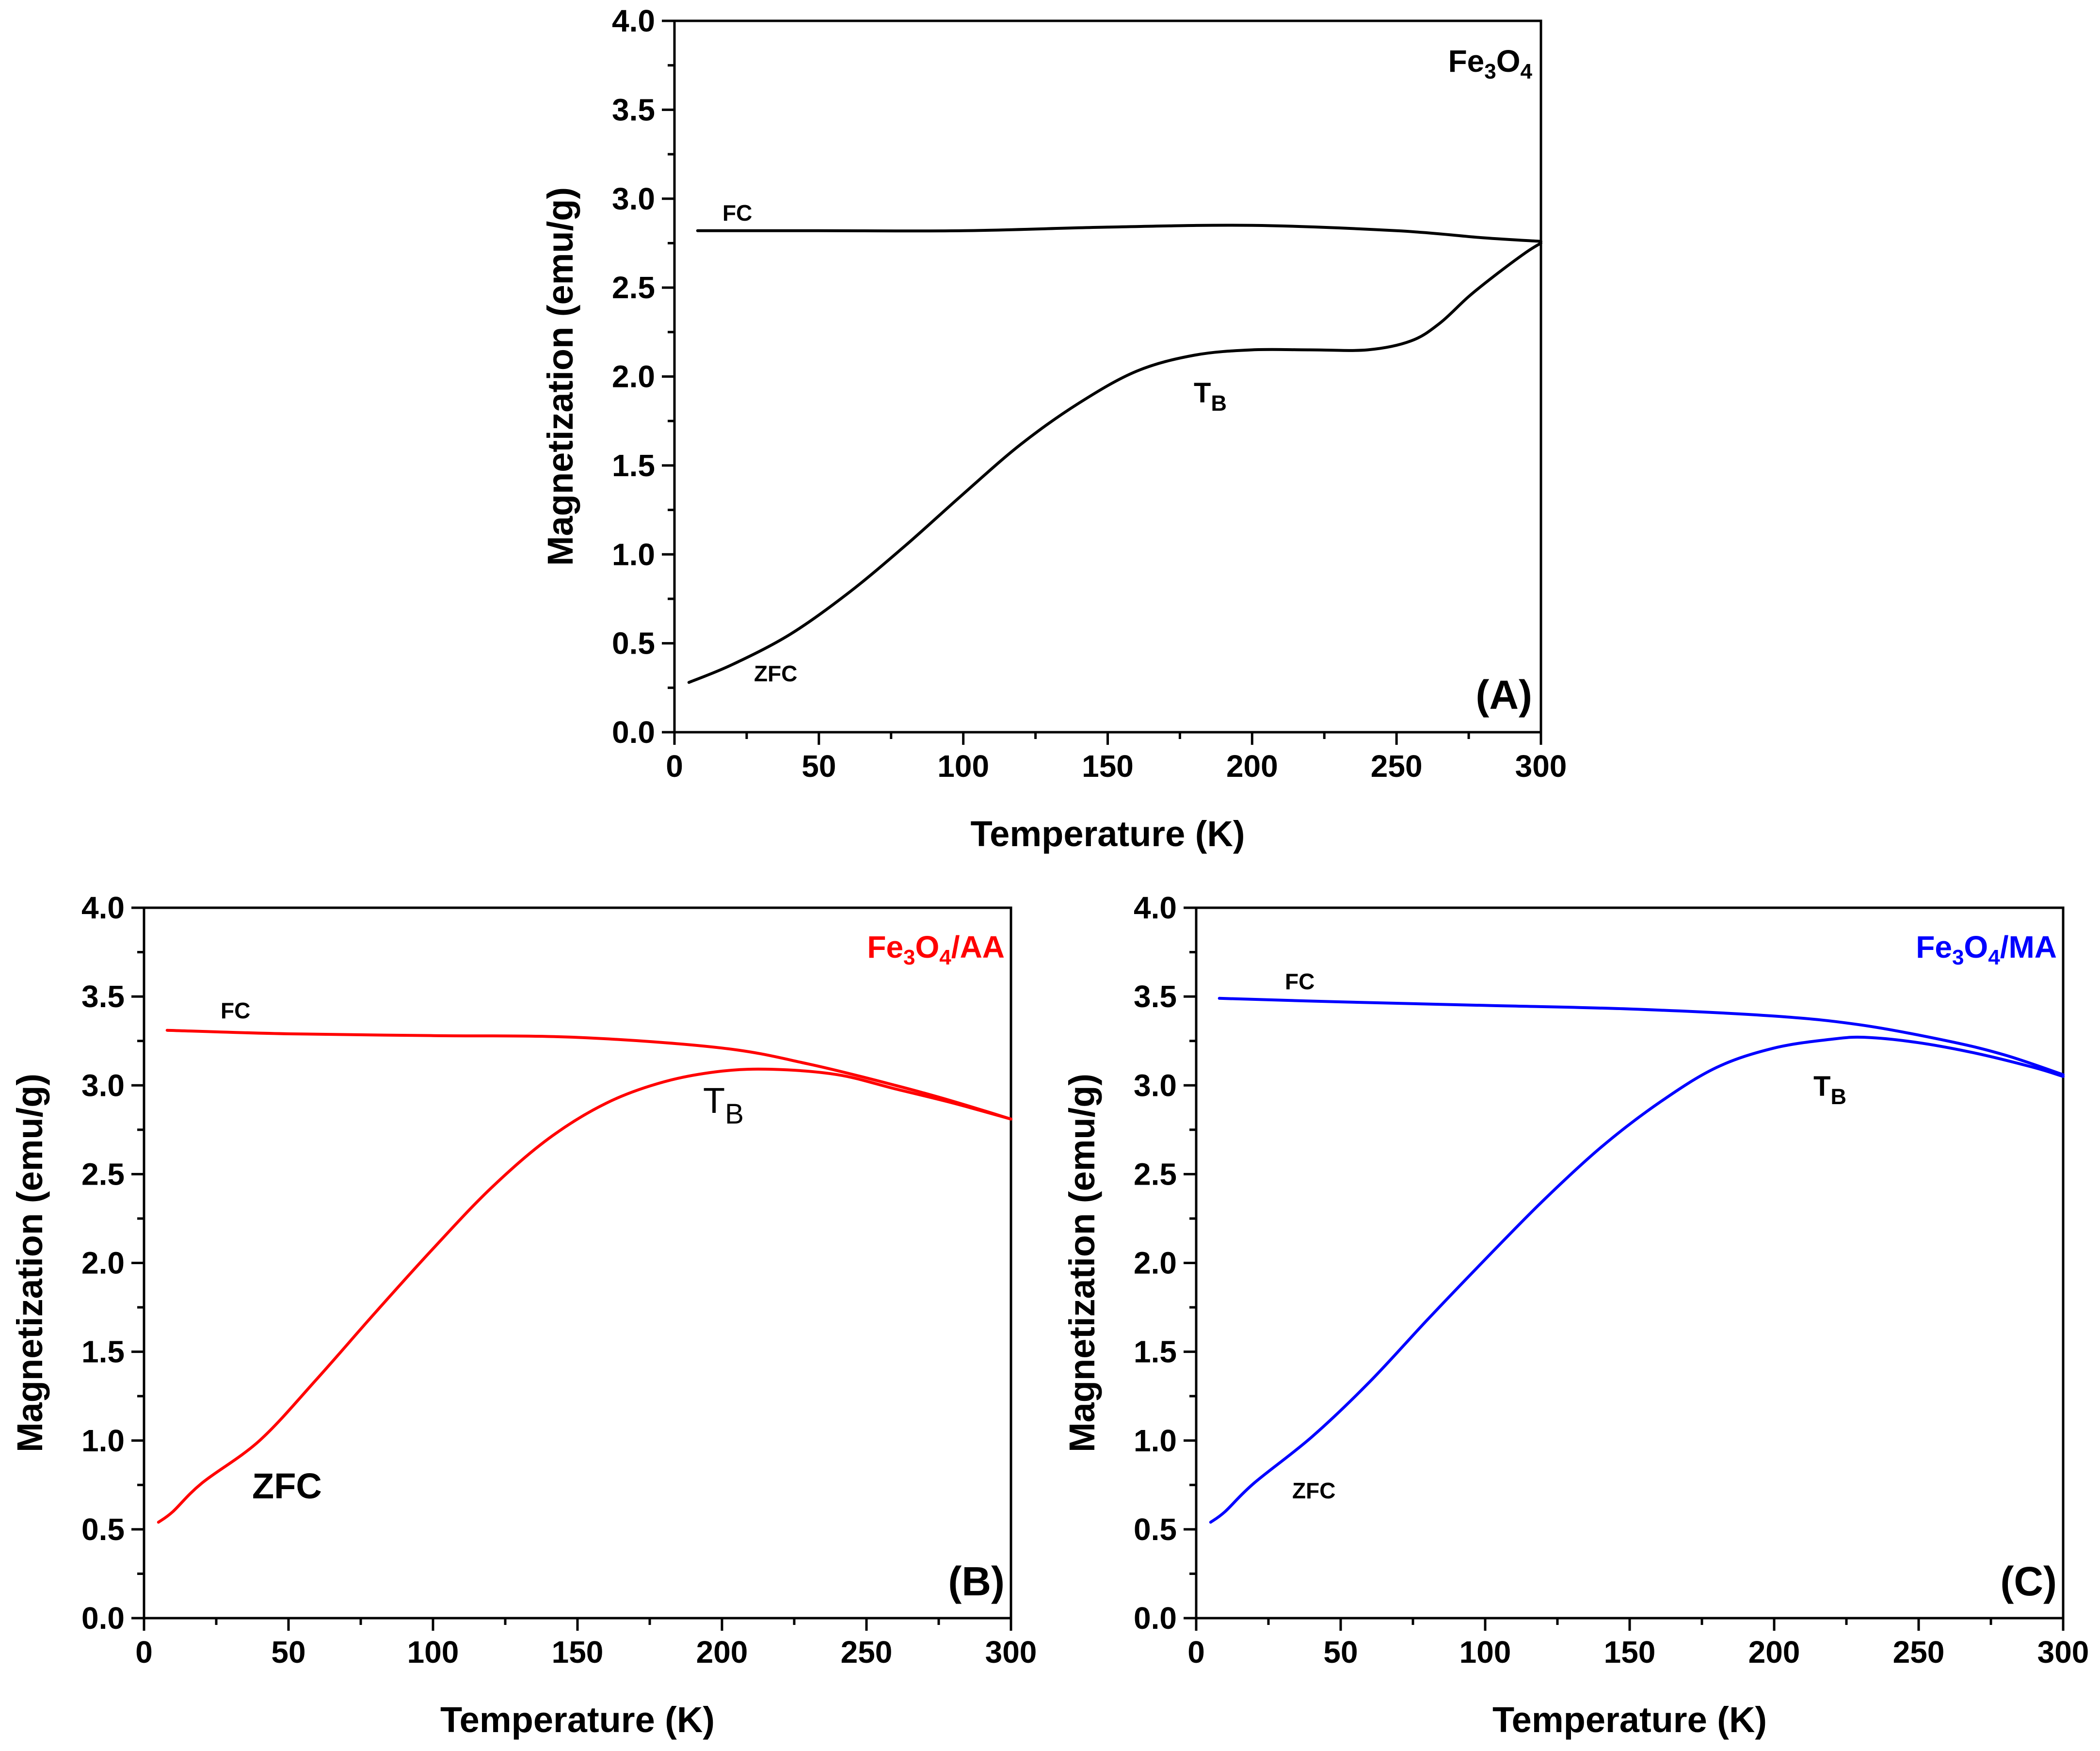 The width and height of the screenshot is (2100, 1751). I want to click on sample-title: Fe3O4/AA, so click(936, 950).